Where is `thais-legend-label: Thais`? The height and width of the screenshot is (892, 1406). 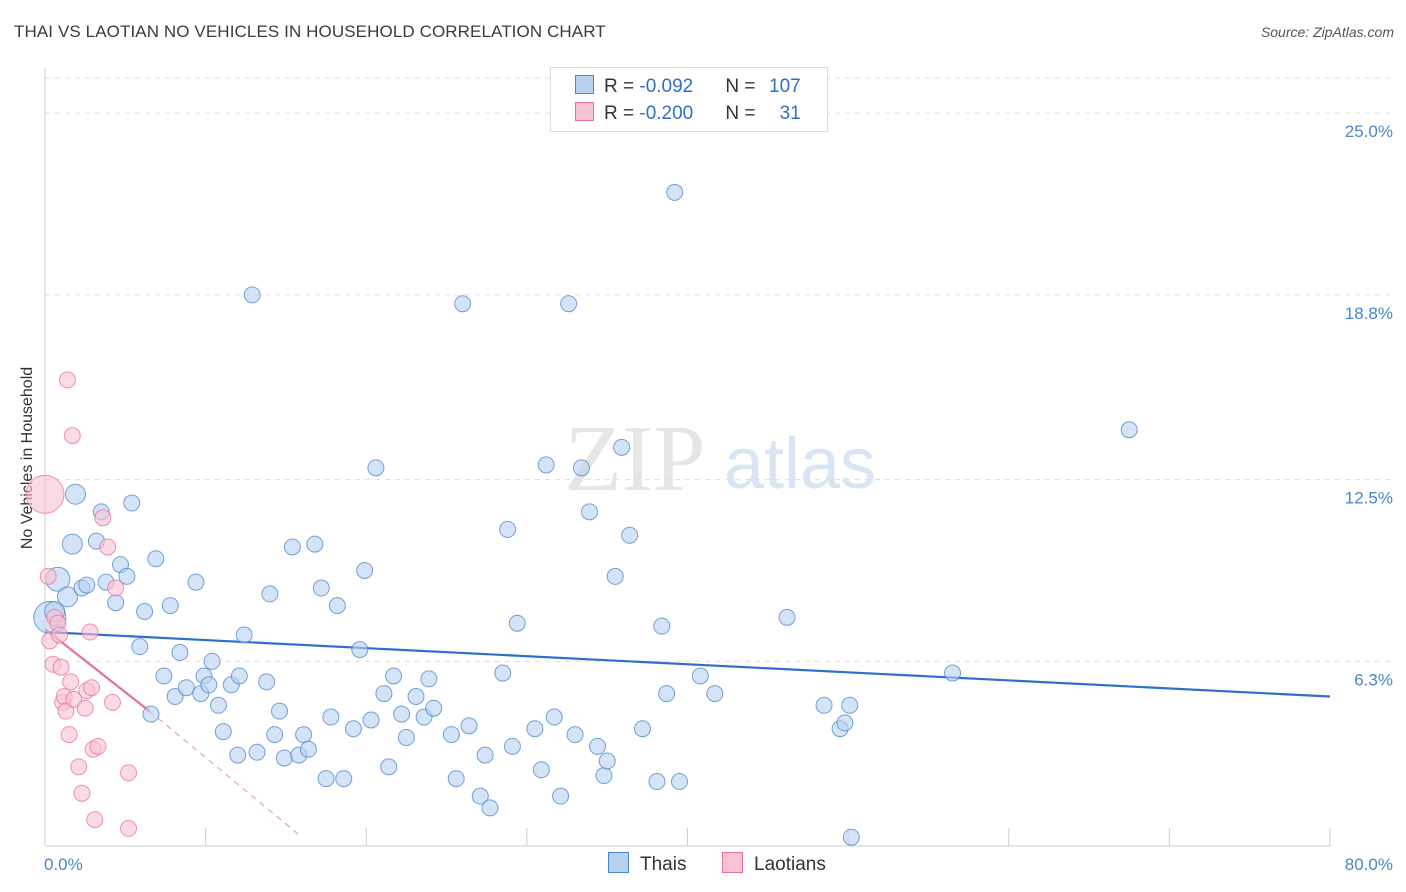 thais-legend-label: Thais is located at coordinates (663, 864).